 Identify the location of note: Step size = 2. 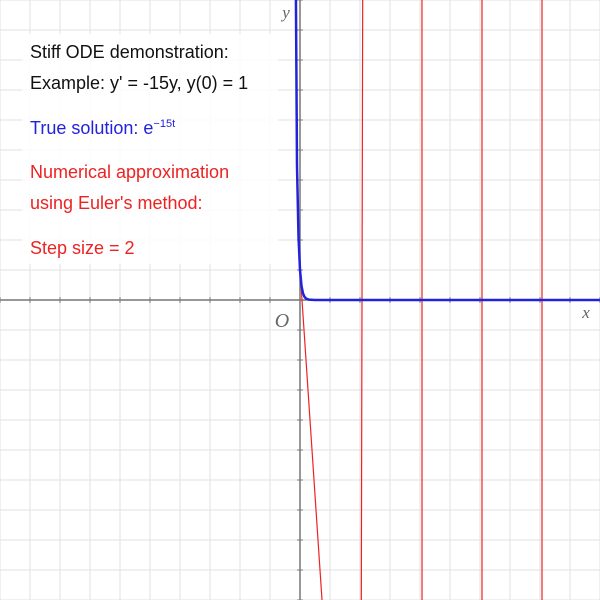
(82, 248).